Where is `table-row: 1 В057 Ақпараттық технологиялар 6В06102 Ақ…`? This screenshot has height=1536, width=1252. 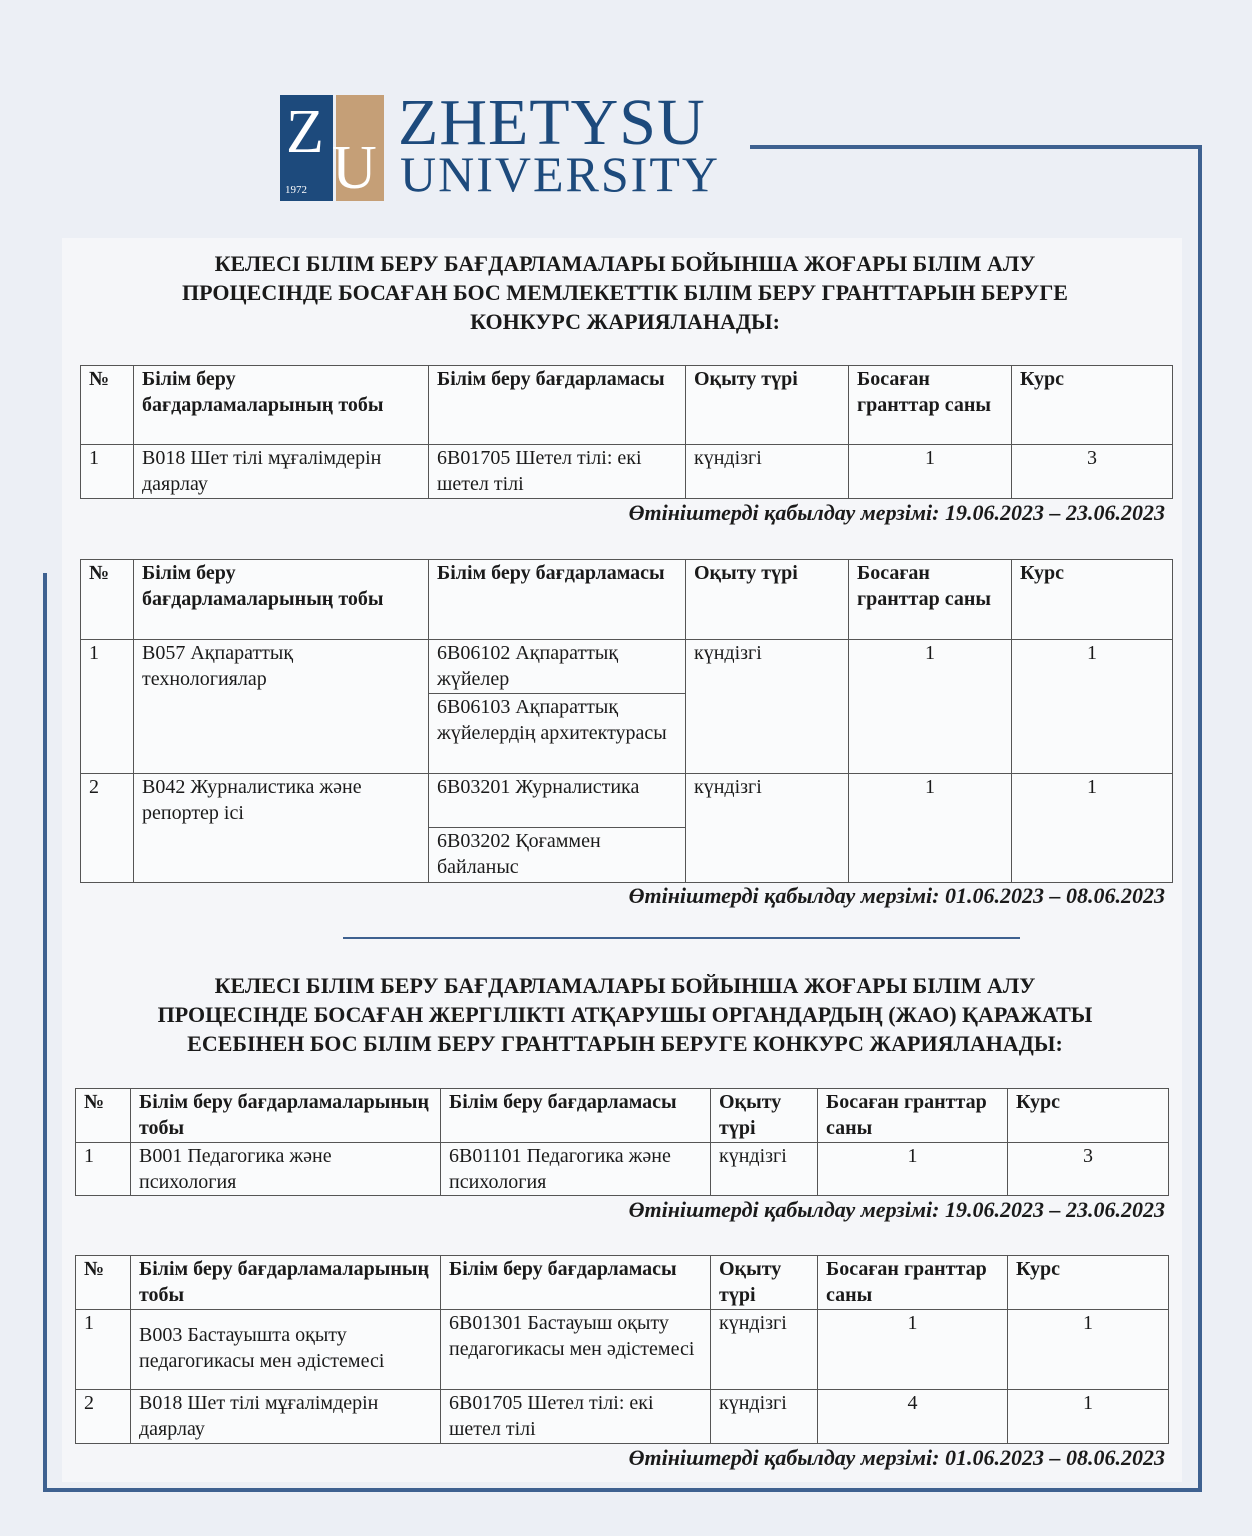
table-row: 1 В057 Ақпараттық технологиялар 6В06102 Ақ… is located at coordinates (626, 706).